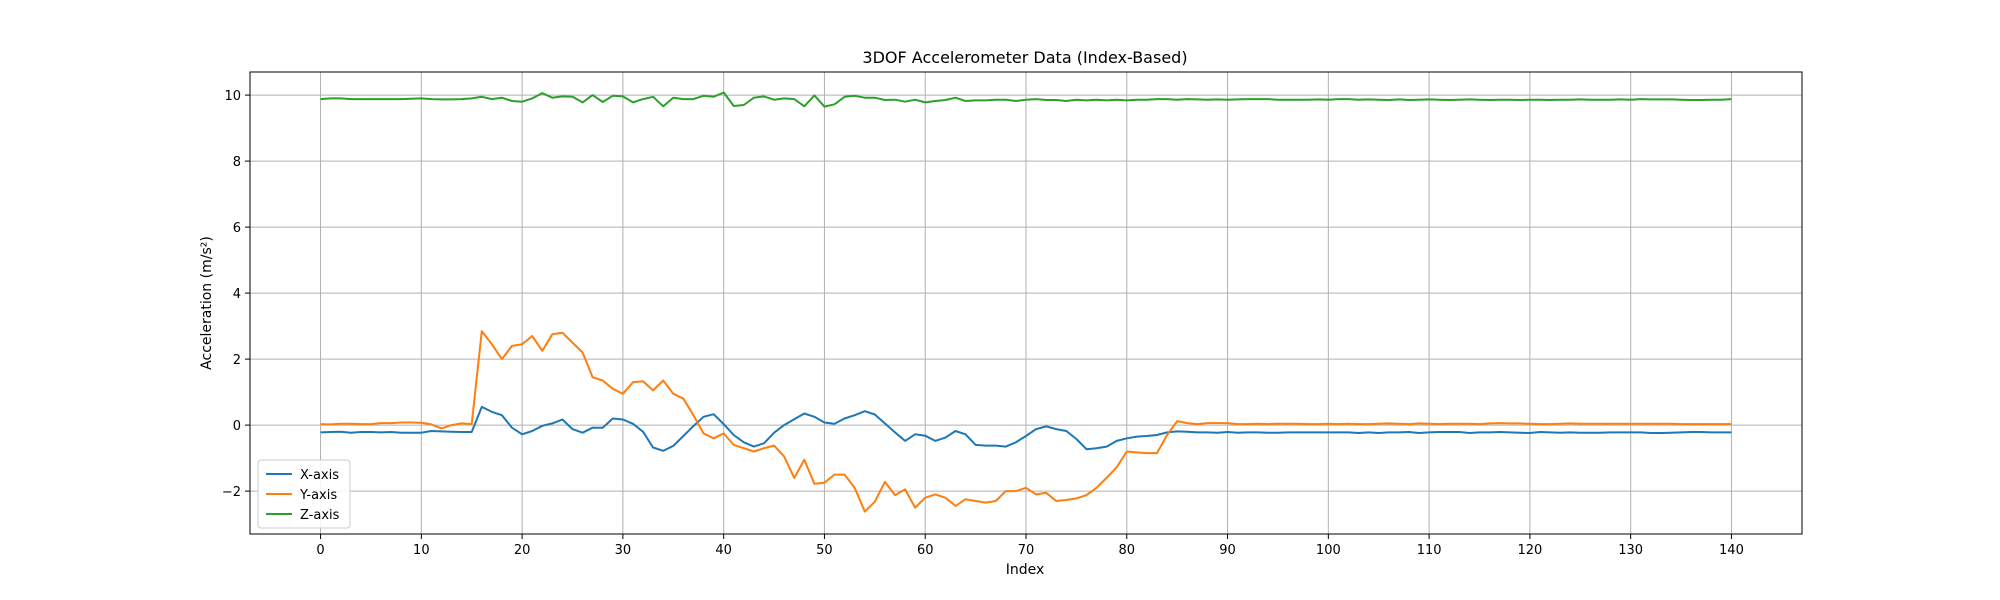  Describe the element at coordinates (237, 294) in the screenshot. I see `y-tick-label: 4` at that location.